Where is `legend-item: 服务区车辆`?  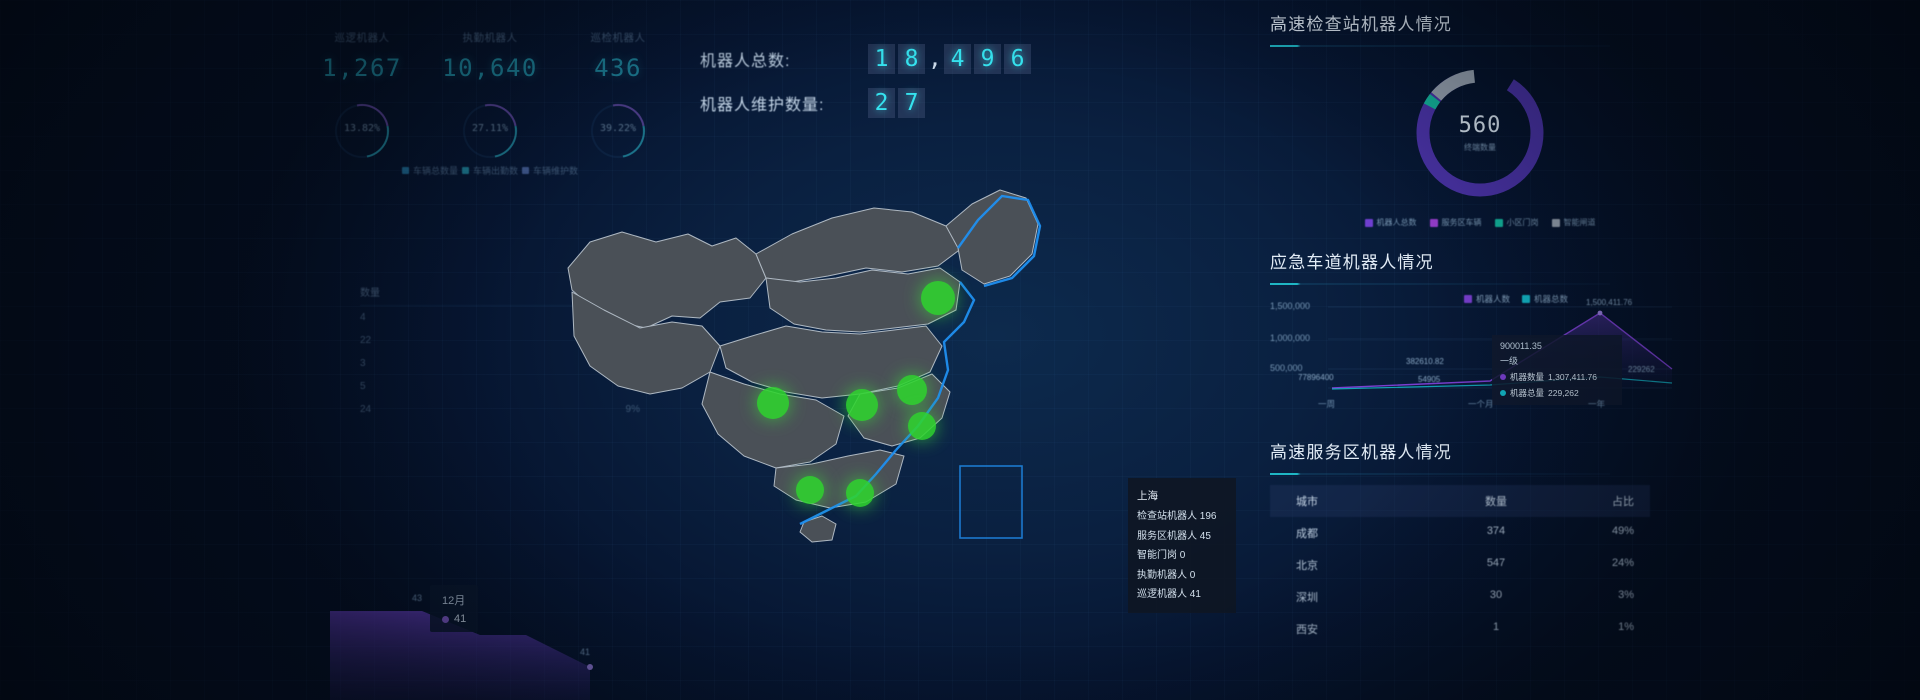 legend-item: 服务区车辆 is located at coordinates (1455, 222).